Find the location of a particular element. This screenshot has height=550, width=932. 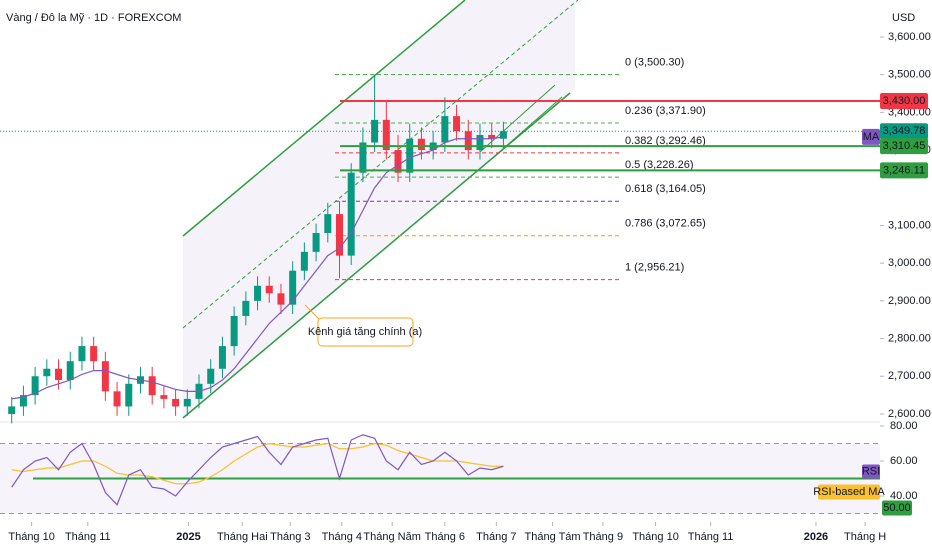

annotation-box is located at coordinates (365, 332).